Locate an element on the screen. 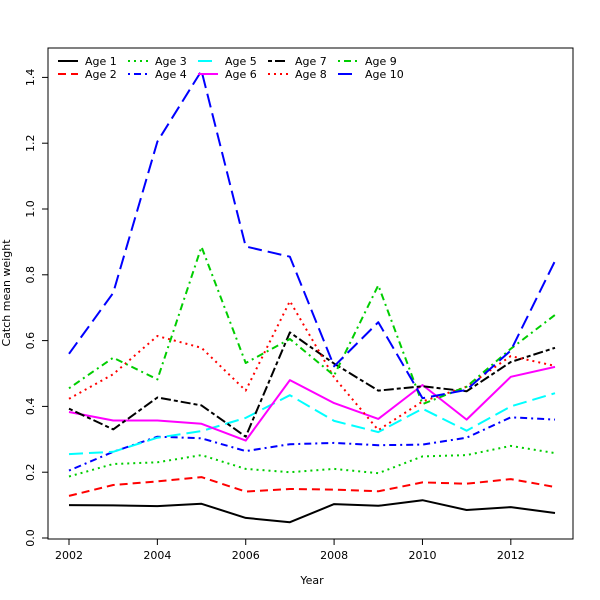 The height and width of the screenshot is (600, 600). y-tick-label: 0.2 is located at coordinates (30, 472).